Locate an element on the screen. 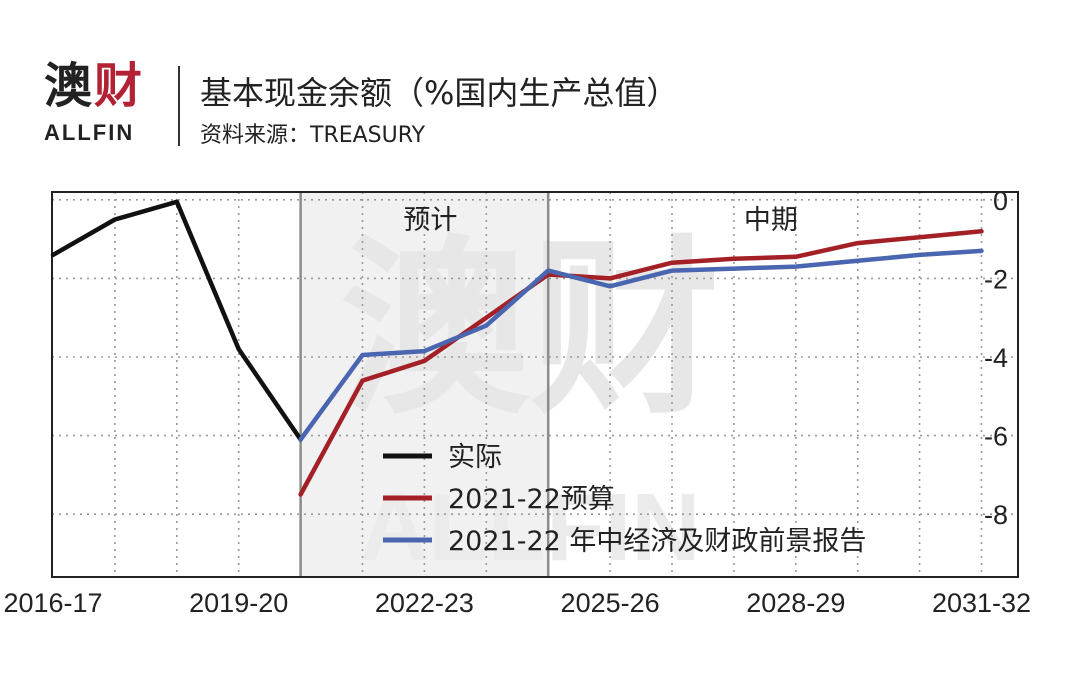 This screenshot has height=689, width=1072. x-tick-label: 2022-23 is located at coordinates (424, 603).